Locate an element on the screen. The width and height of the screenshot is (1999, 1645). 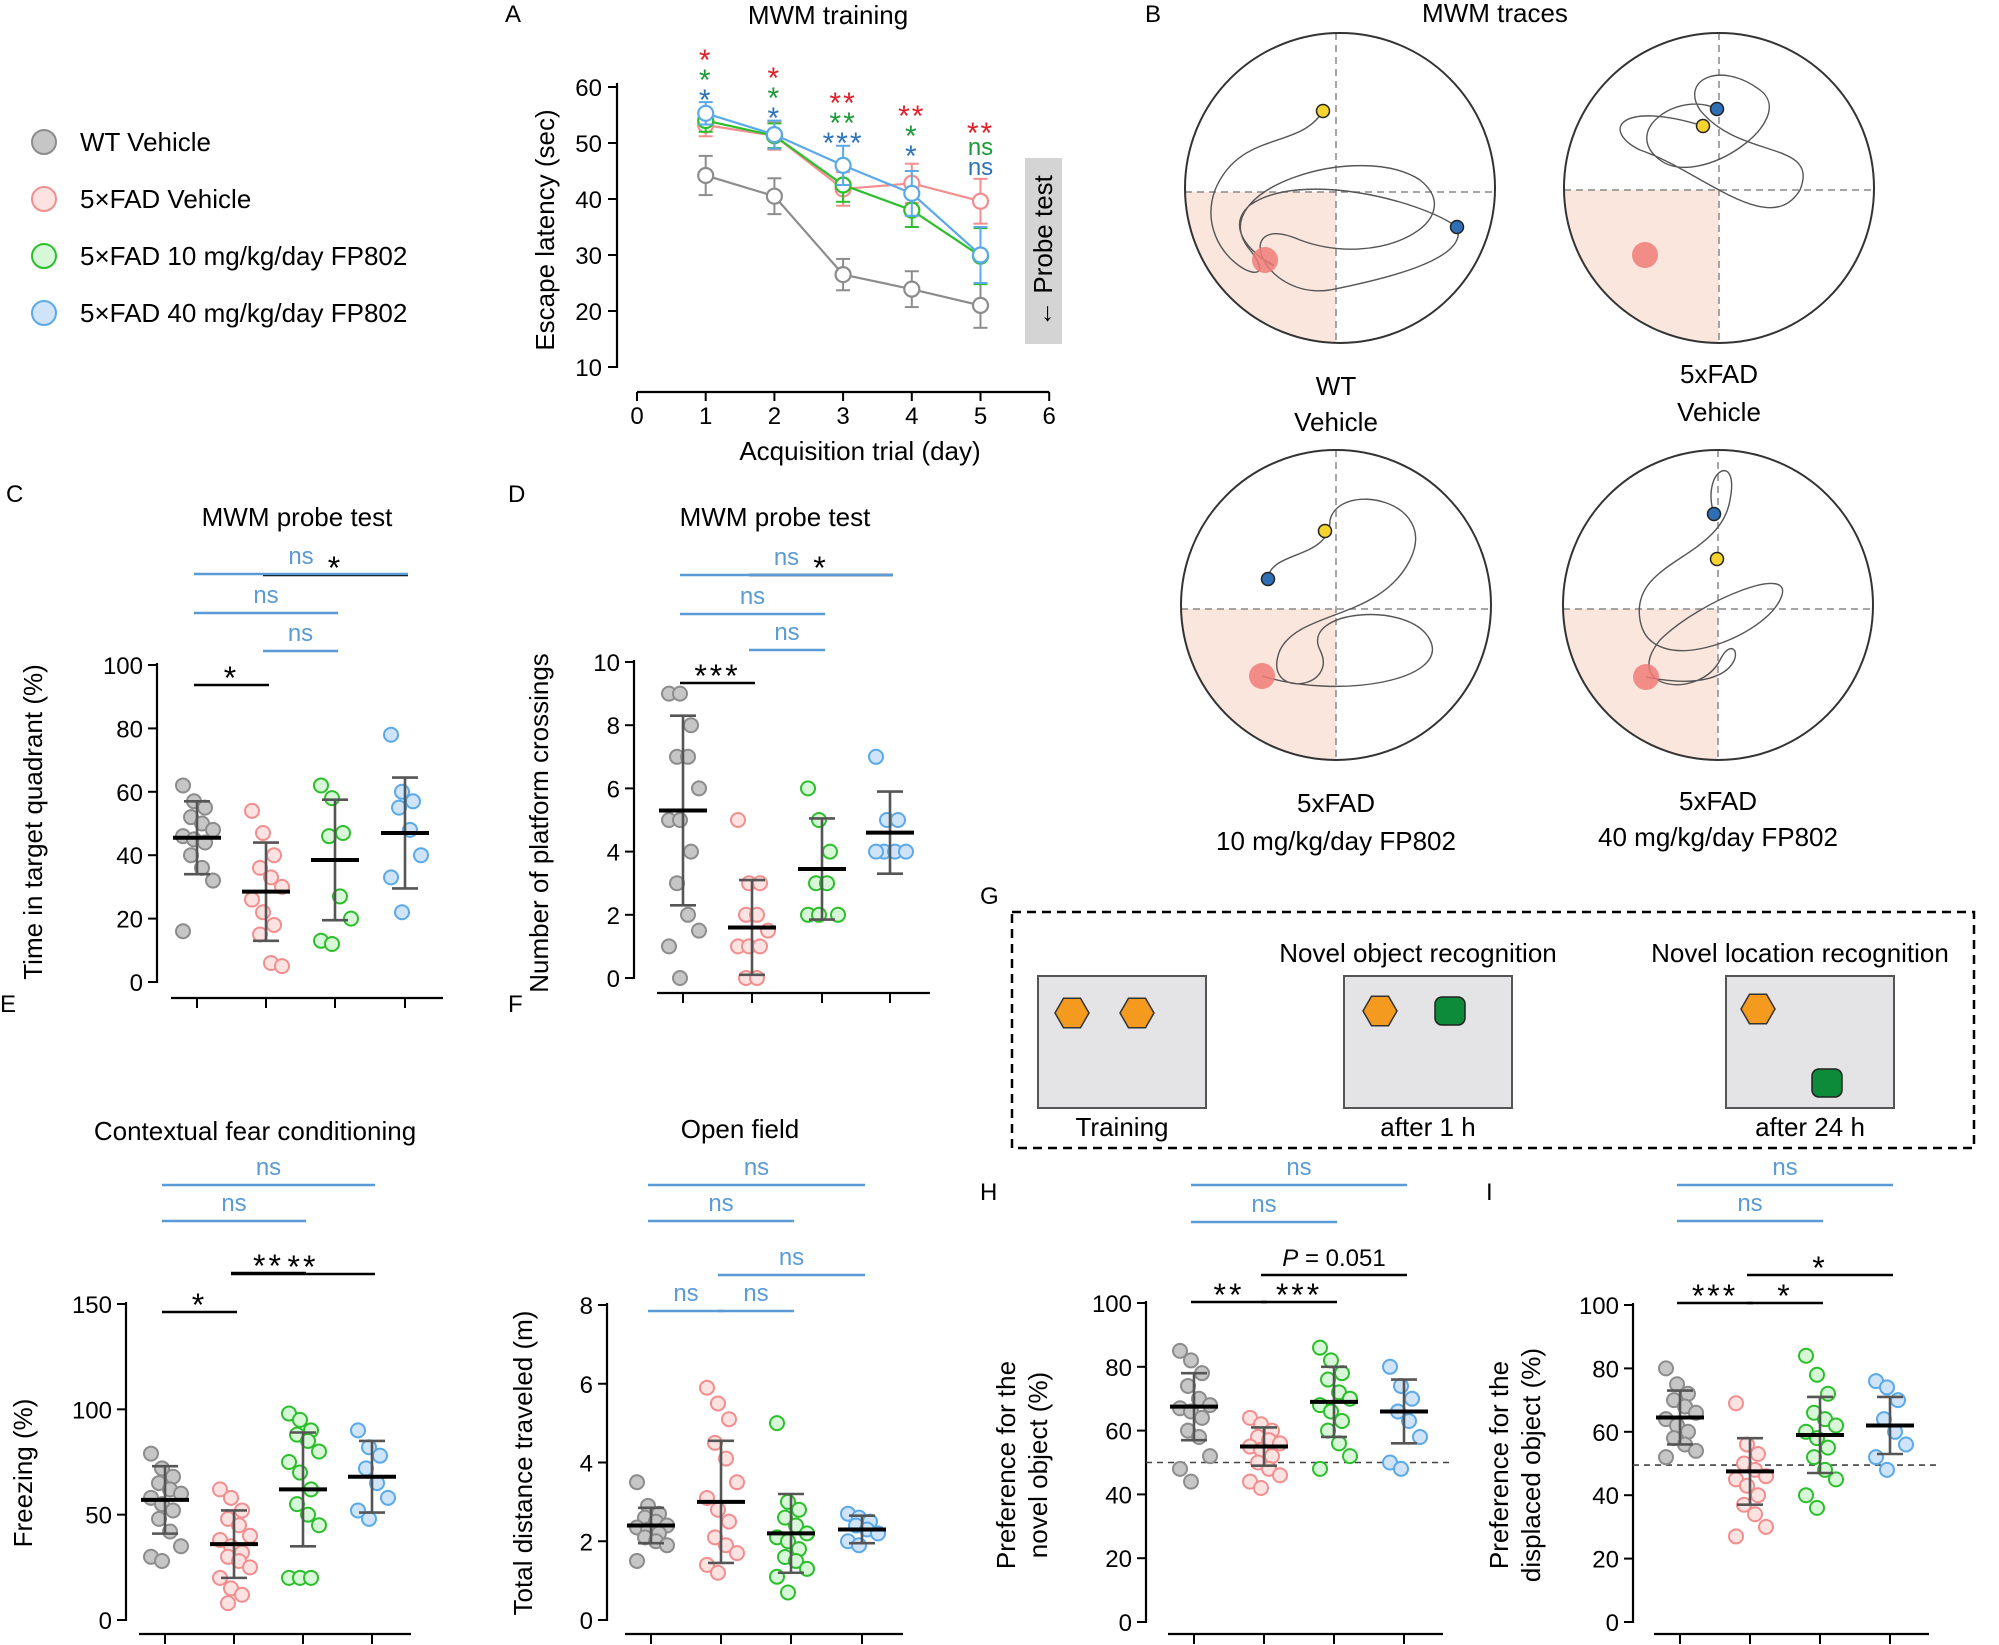
y-tick-label: 20 is located at coordinates (1118, 1559).